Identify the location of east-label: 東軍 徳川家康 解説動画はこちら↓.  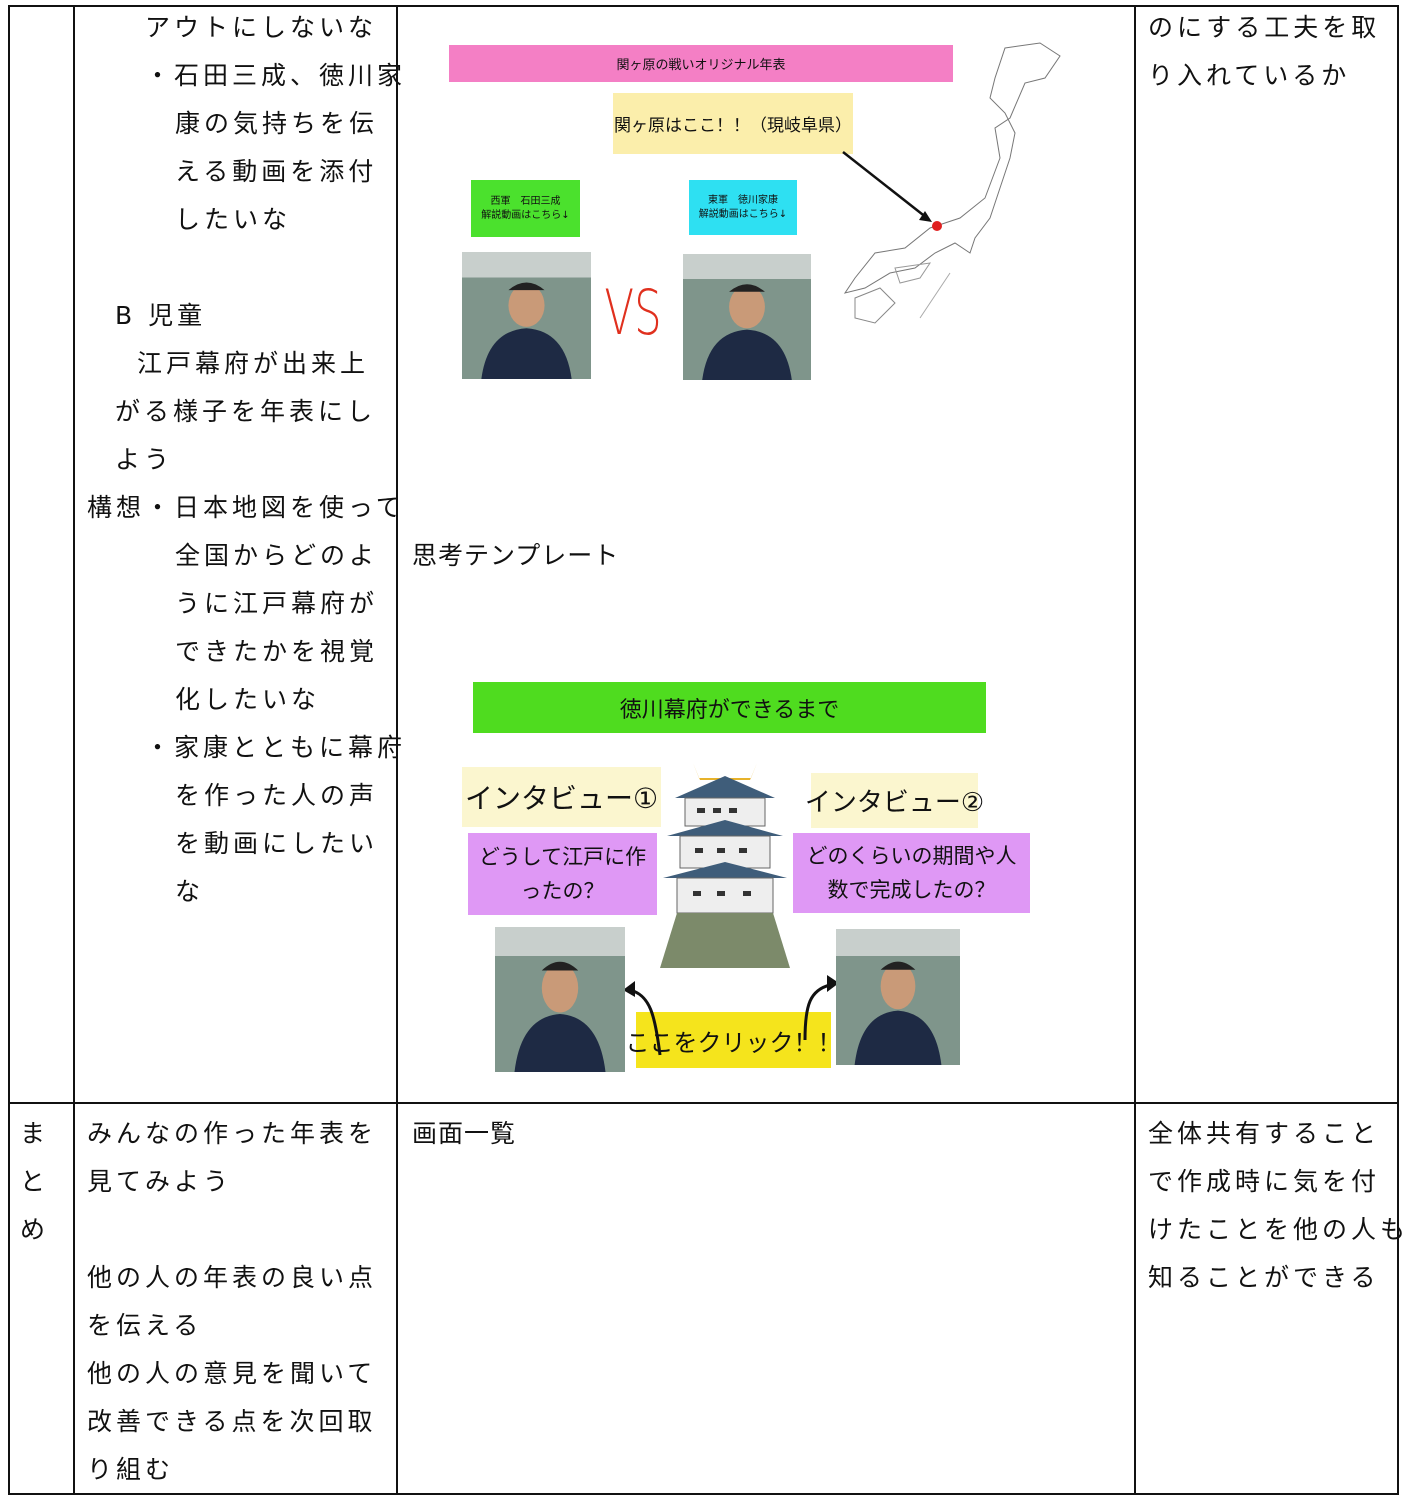
(743, 207).